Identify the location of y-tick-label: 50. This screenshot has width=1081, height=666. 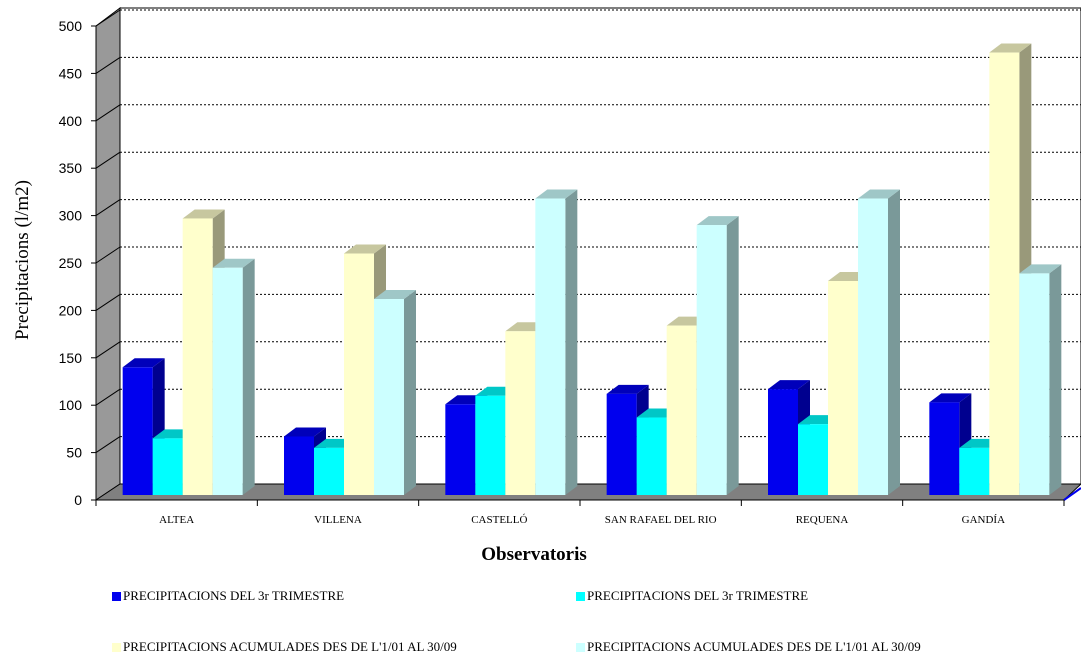
(74, 453).